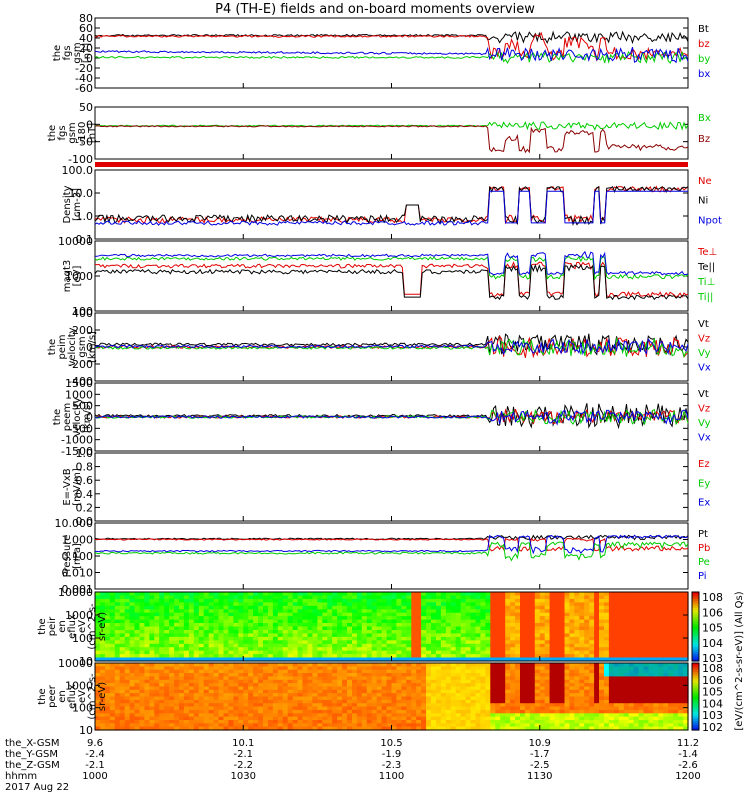 The image size is (750, 800). What do you see at coordinates (80, 364) in the screenshot?
I see `y-tick-label: -200` at bounding box center [80, 364].